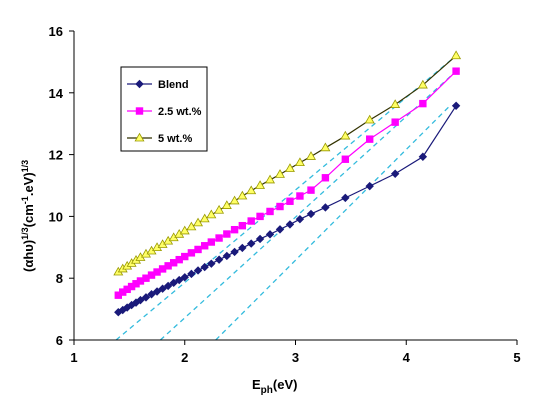  I want to click on x-tick-label: 5, so click(516, 357).